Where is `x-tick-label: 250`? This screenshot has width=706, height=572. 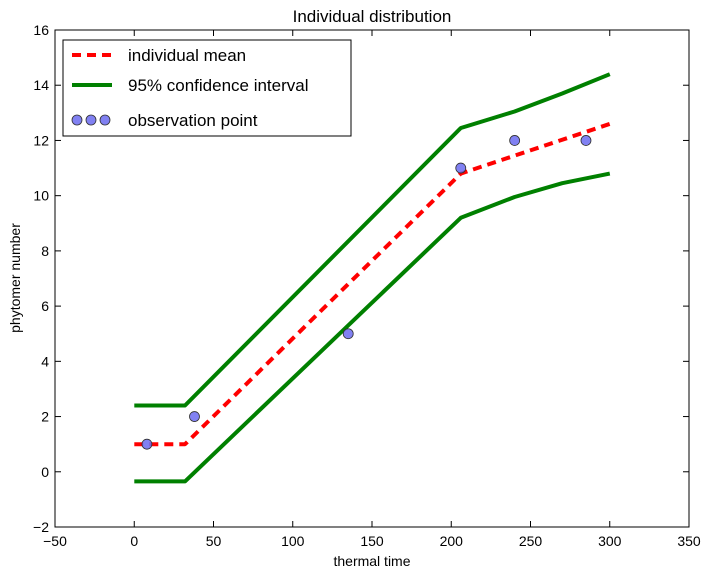 x-tick-label: 250 is located at coordinates (531, 541).